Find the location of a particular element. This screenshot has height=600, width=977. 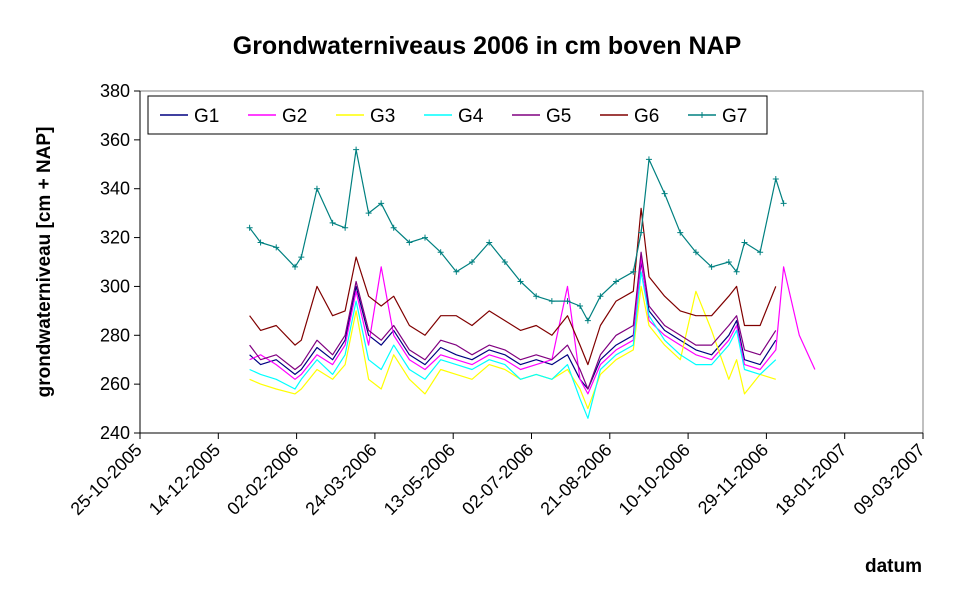

y-axis-title: grondwaterniveau [cm + NAP] is located at coordinates (44, 262).